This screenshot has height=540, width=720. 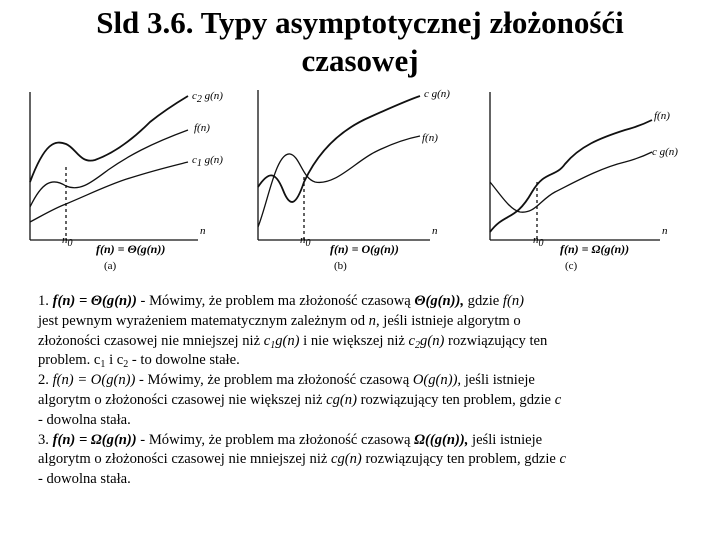 I want to click on panel-c-caption: (c), so click(x=571, y=266).